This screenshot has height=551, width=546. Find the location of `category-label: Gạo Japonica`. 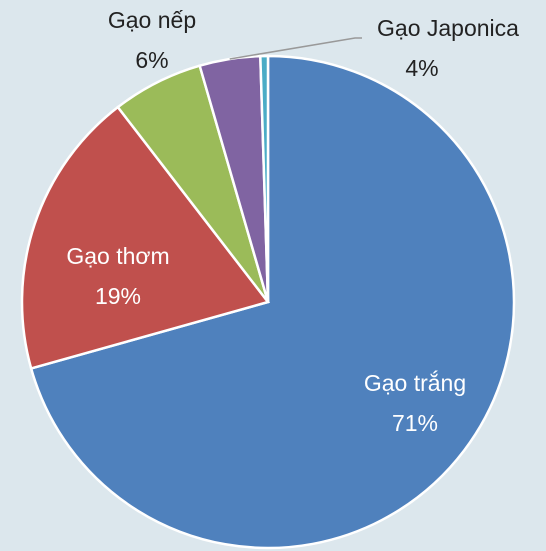

category-label: Gạo Japonica is located at coordinates (448, 28).